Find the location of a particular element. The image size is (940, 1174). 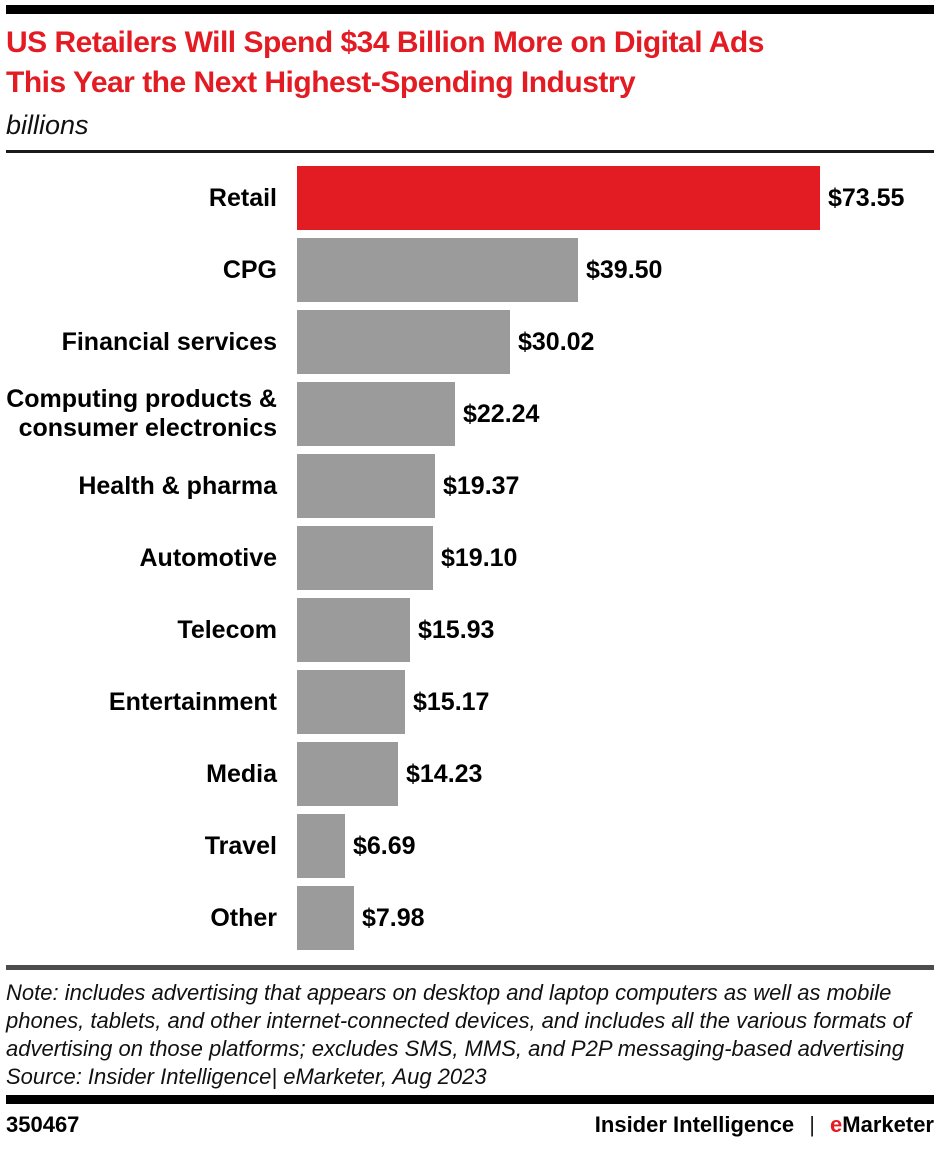

category-label: Health & pharma is located at coordinates (177, 485).